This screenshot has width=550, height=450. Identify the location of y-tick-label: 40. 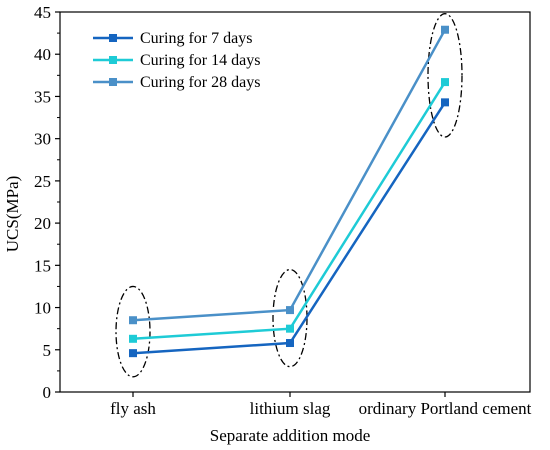
(42, 54).